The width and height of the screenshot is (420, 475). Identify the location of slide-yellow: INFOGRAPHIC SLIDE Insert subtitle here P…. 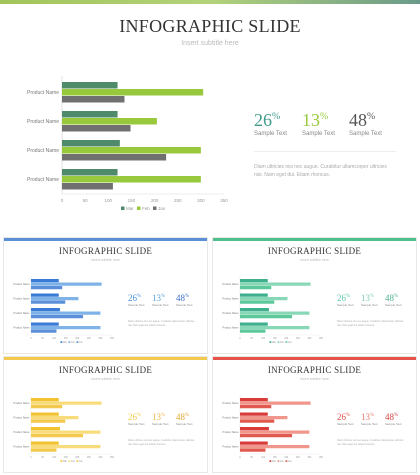
(105, 414).